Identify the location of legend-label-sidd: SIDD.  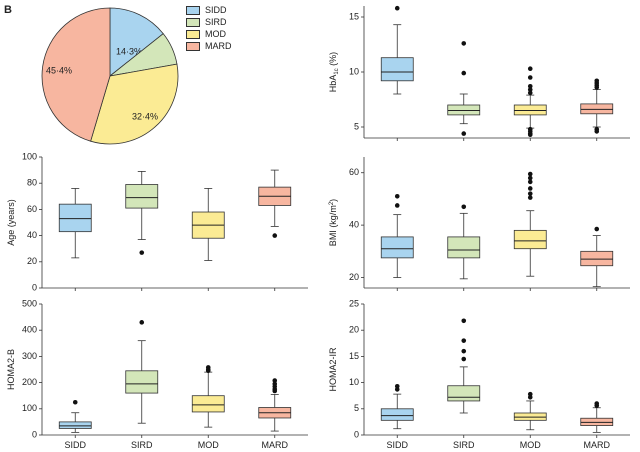
(216, 10).